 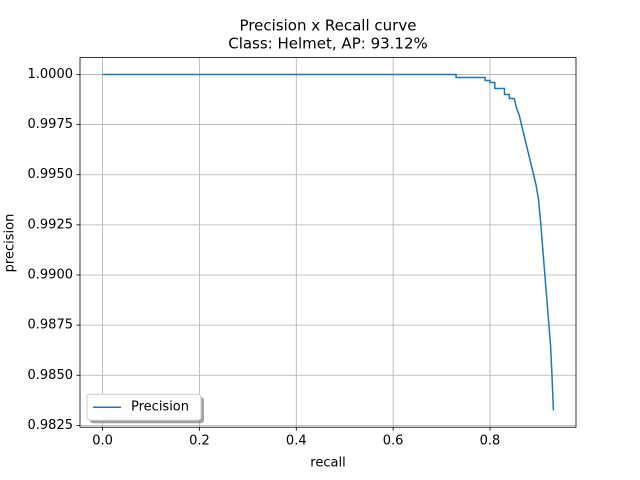 What do you see at coordinates (51, 325) in the screenshot?
I see `y-tick-label: 0.9875` at bounding box center [51, 325].